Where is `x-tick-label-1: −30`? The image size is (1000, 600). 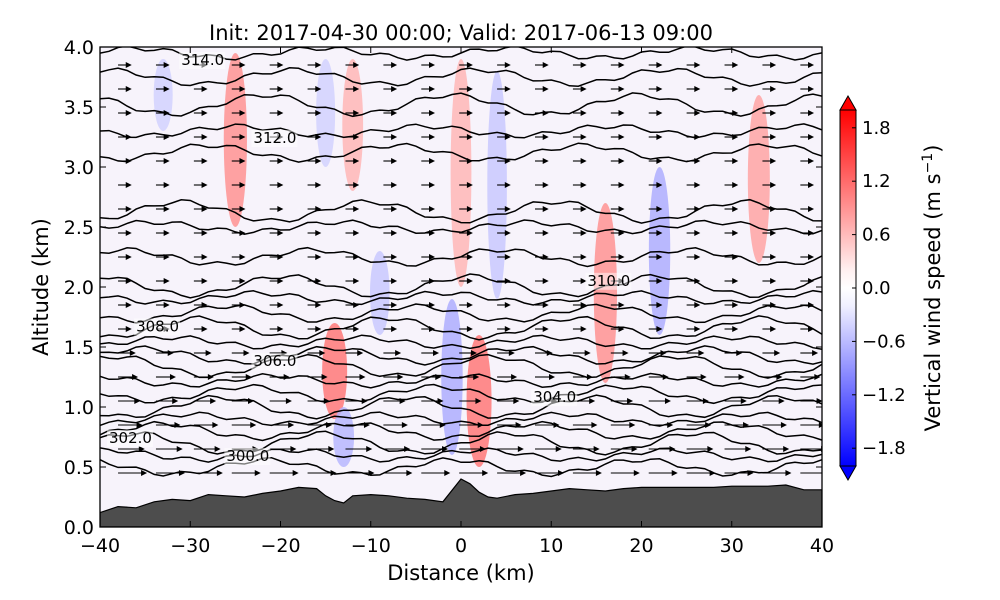
x-tick-label-1: −30 is located at coordinates (190, 546).